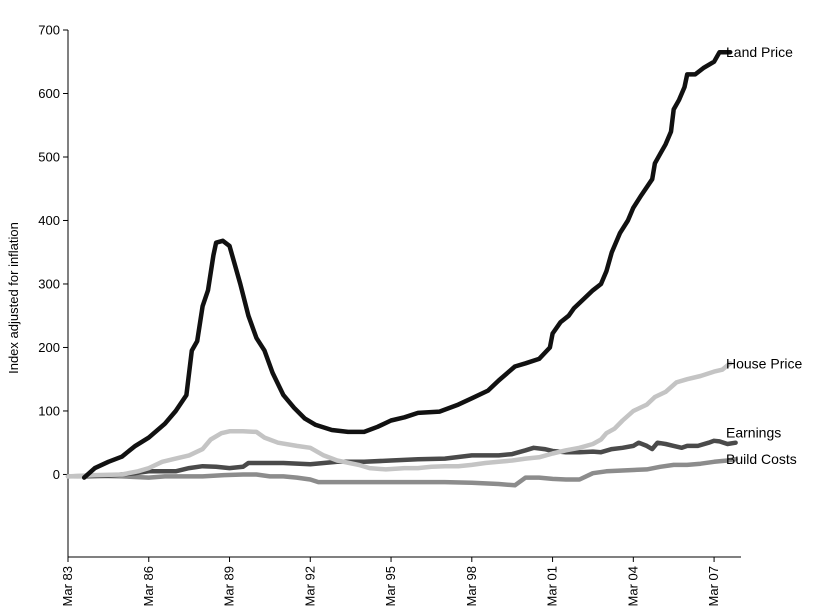 This screenshot has width=836, height=612. Describe the element at coordinates (148, 586) in the screenshot. I see `x-tick-label-1: Mar 86` at that location.